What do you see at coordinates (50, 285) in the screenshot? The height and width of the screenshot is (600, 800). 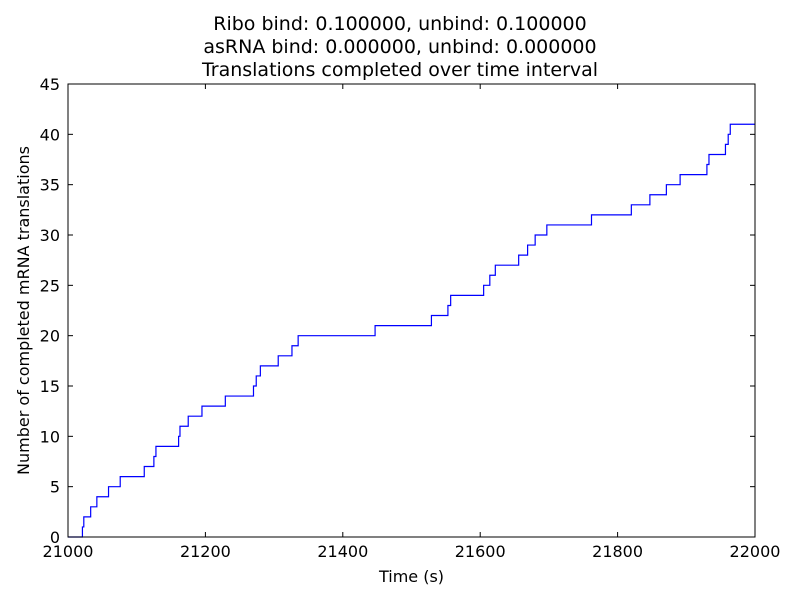 I see `y-tick-label: 25` at bounding box center [50, 285].